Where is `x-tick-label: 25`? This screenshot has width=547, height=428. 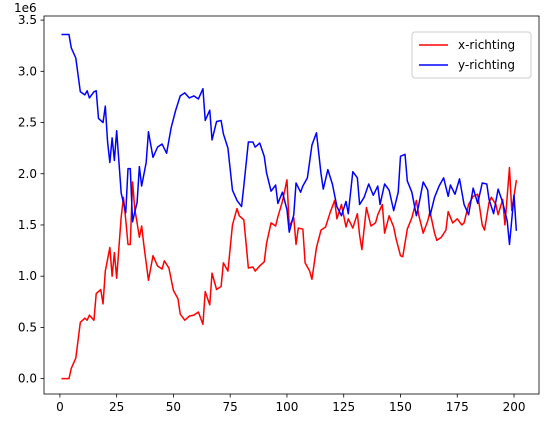
x-tick-label: 25 is located at coordinates (116, 407).